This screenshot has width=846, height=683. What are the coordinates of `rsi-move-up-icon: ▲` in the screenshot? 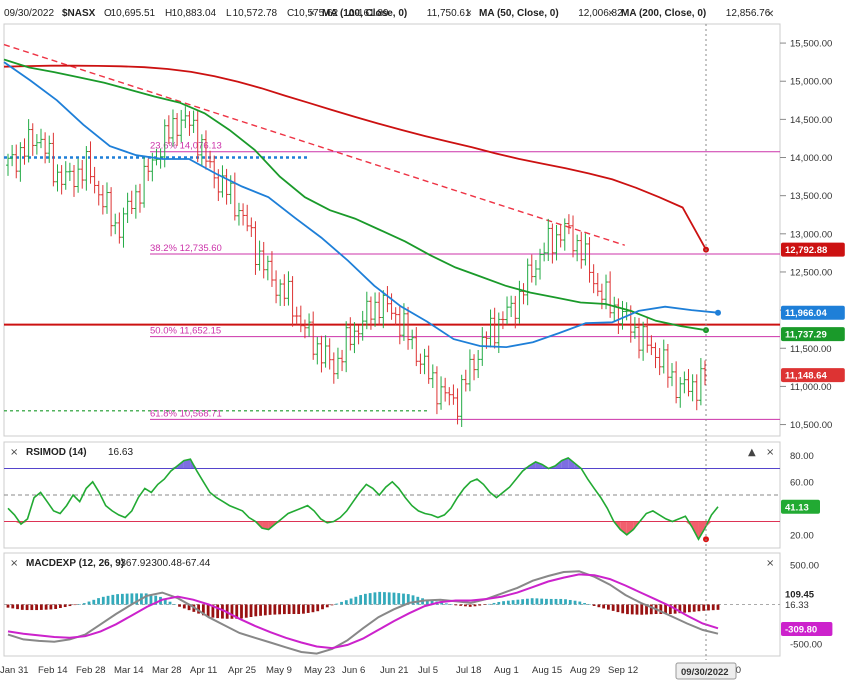 It's located at (752, 452).